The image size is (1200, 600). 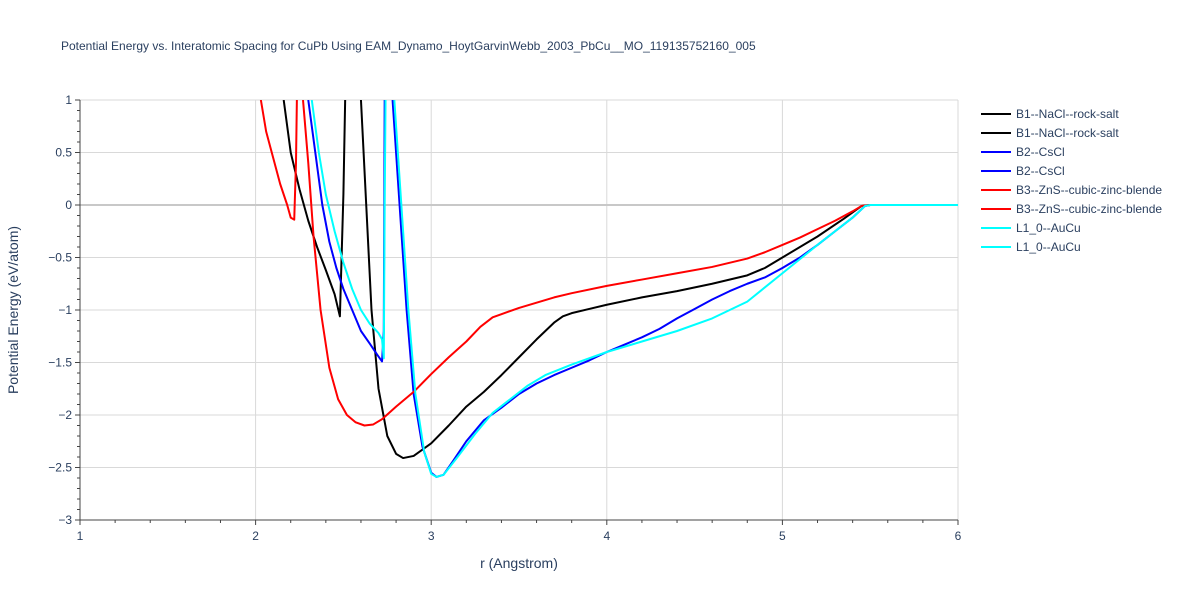 I want to click on y-tick-label: −0.5, so click(x=60, y=258).